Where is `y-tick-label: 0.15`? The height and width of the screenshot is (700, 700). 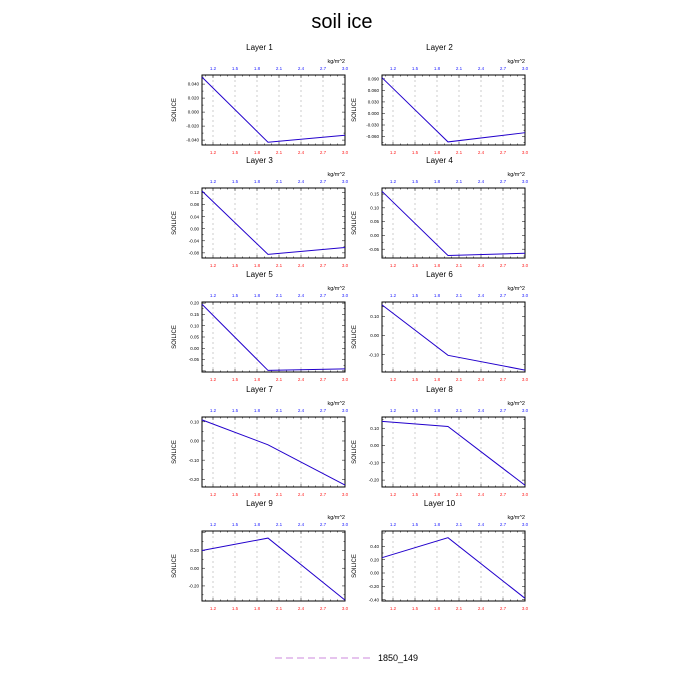 y-tick-label: 0.15 is located at coordinates (374, 194).